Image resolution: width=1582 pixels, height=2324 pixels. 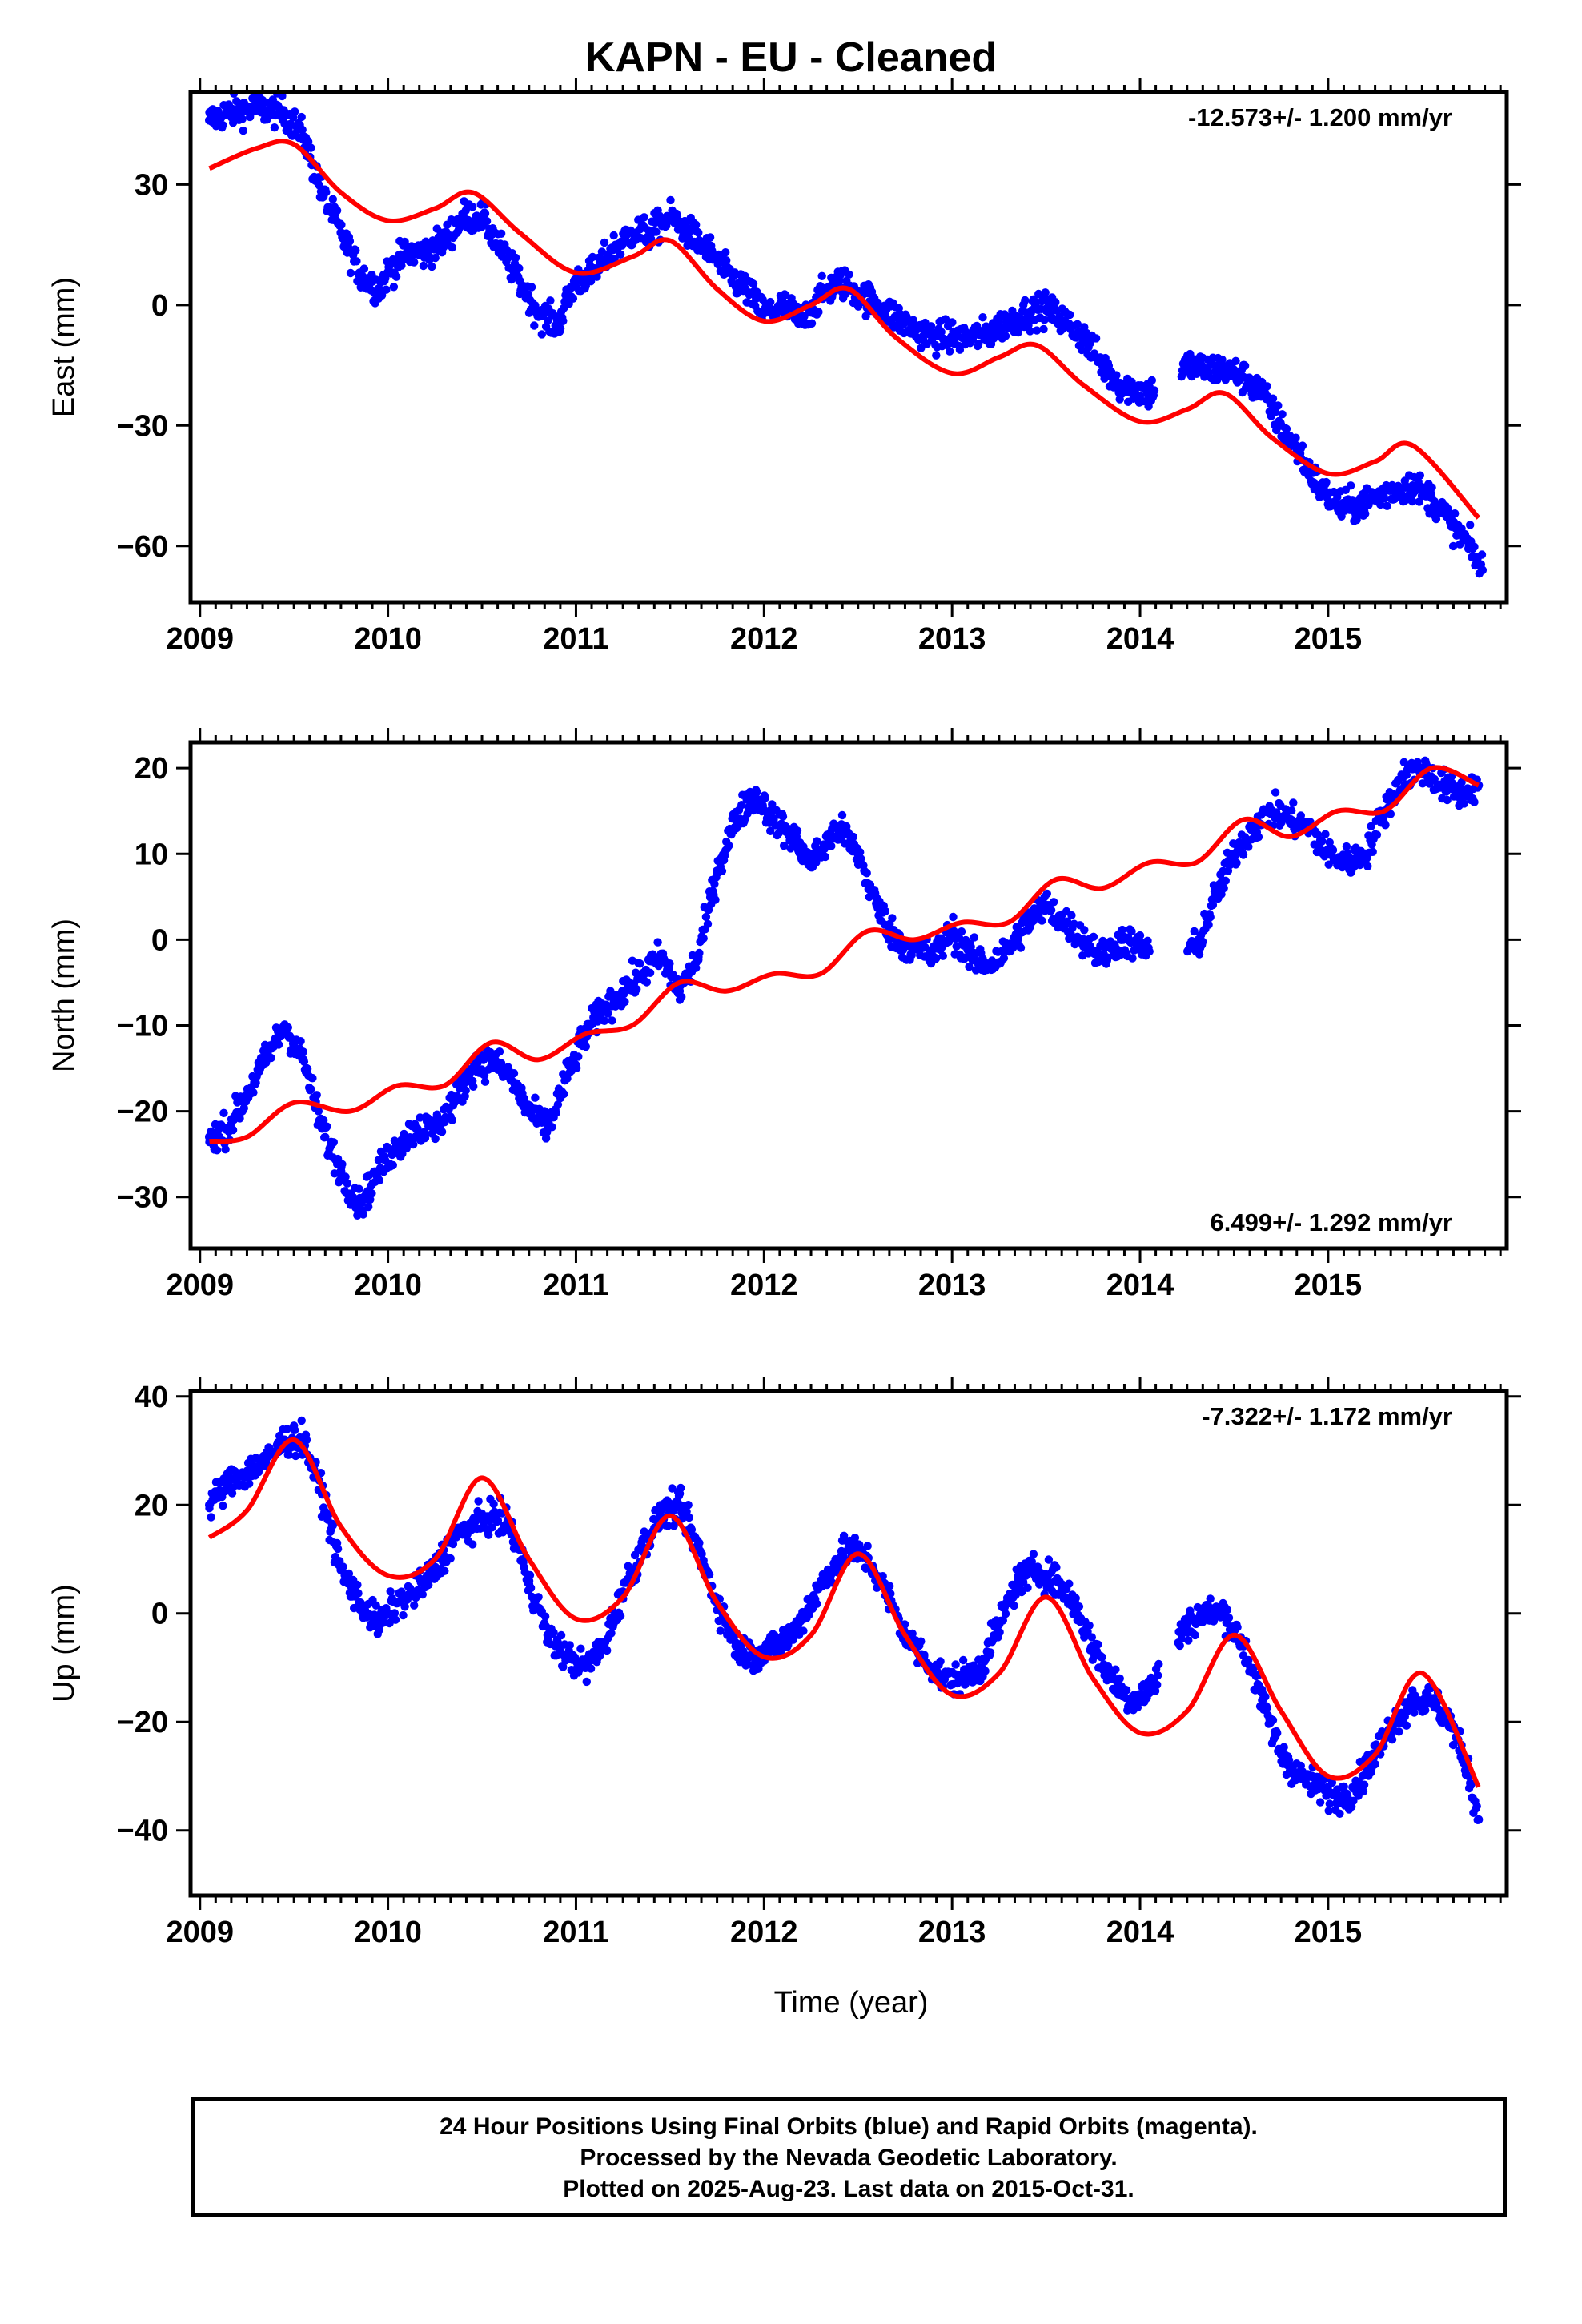 What do you see at coordinates (142, 426) in the screenshot?
I see `y-tick-label: −30` at bounding box center [142, 426].